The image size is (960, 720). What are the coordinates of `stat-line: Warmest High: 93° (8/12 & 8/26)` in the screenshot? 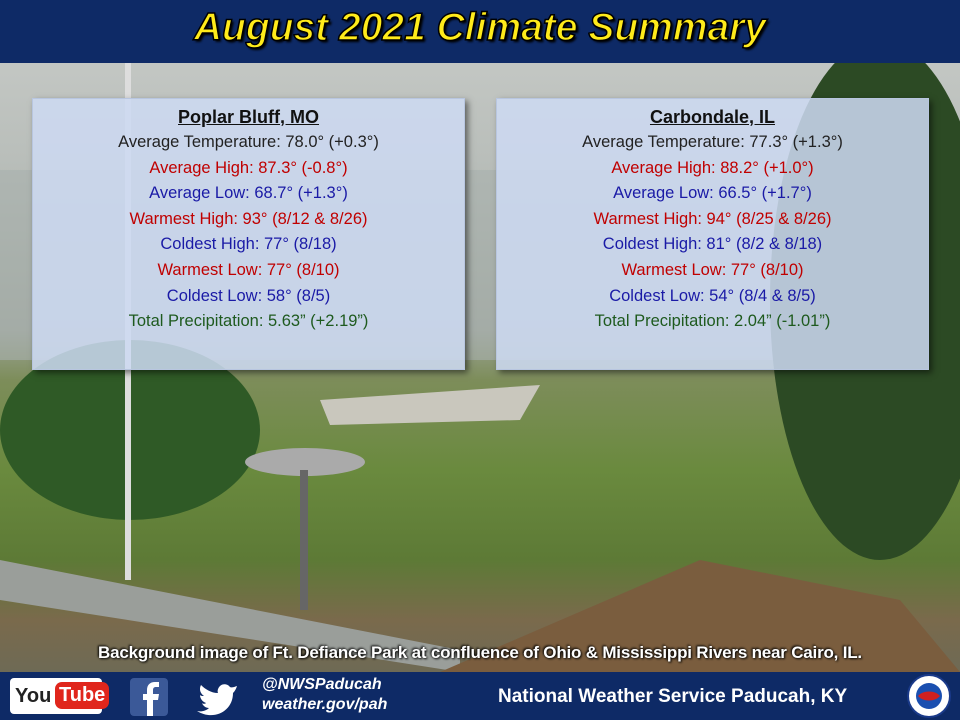 It's located at (248, 218).